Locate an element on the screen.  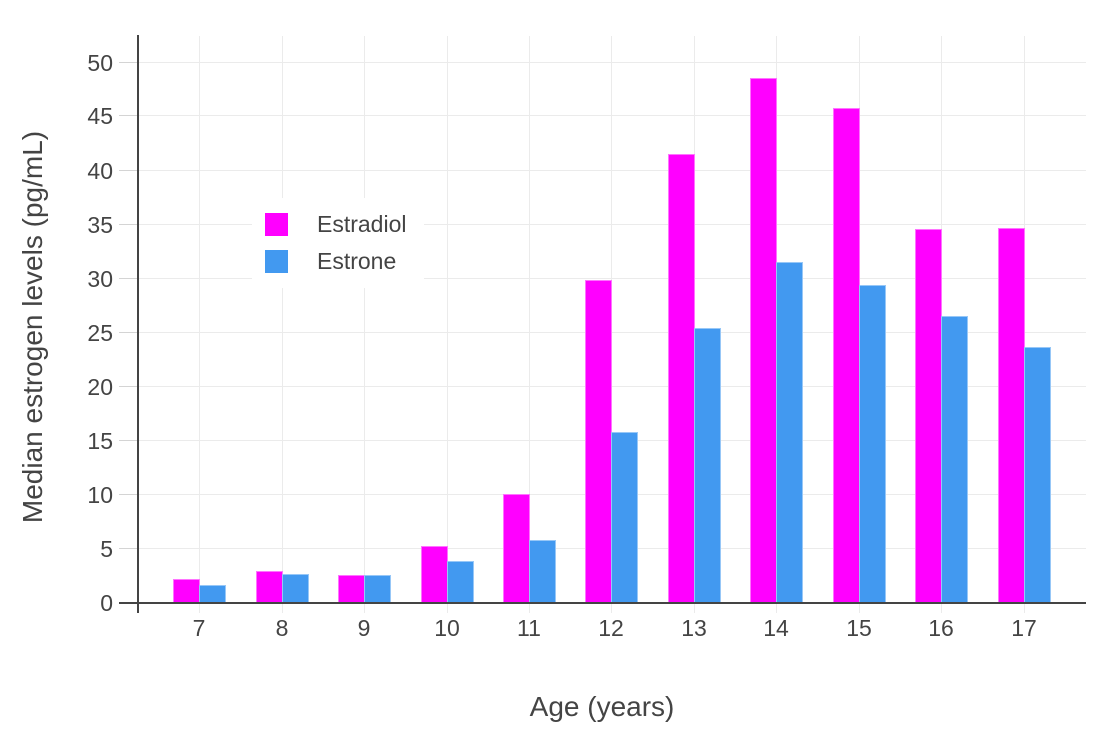
y-tick-label-50: 50 is located at coordinates (100, 63).